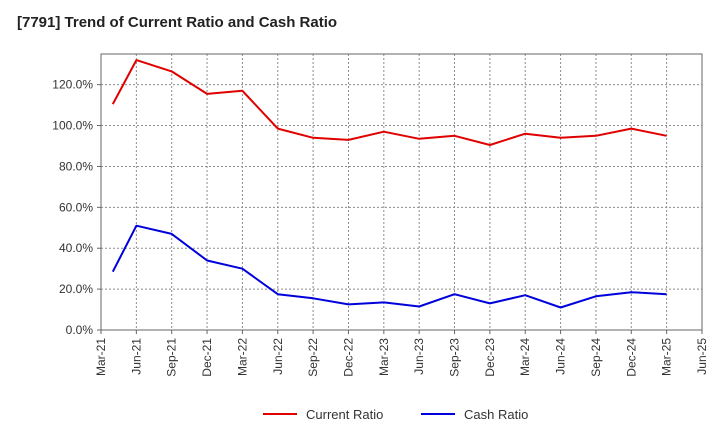 The image size is (720, 440). What do you see at coordinates (631, 357) in the screenshot?
I see `x-tick-label: Dec-24` at bounding box center [631, 357].